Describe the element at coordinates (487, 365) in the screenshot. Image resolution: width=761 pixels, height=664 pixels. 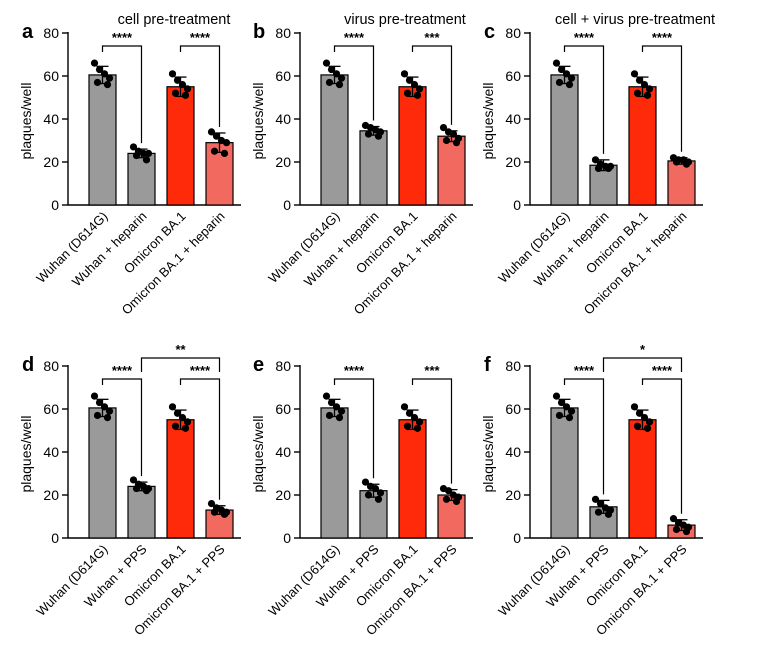
I see `panel-letter: f` at that location.